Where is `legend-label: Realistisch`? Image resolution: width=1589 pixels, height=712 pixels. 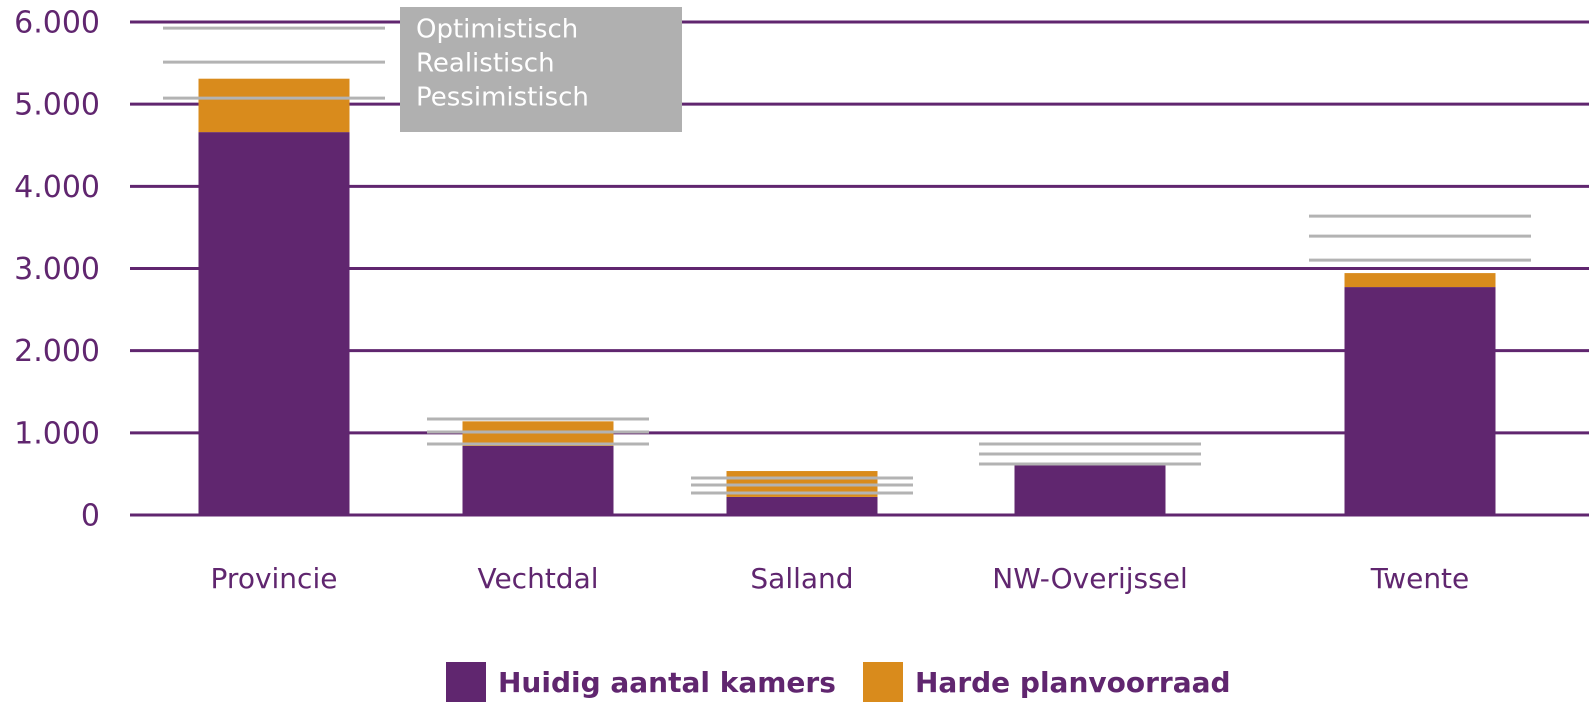 legend-label: Realistisch is located at coordinates (485, 64).